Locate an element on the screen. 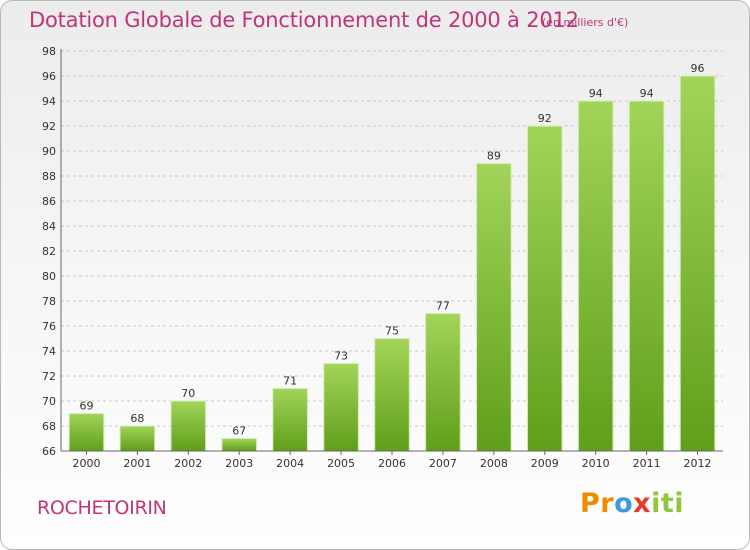 Image resolution: width=750 pixels, height=550 pixels. x-tick-label: 2010 is located at coordinates (596, 463).